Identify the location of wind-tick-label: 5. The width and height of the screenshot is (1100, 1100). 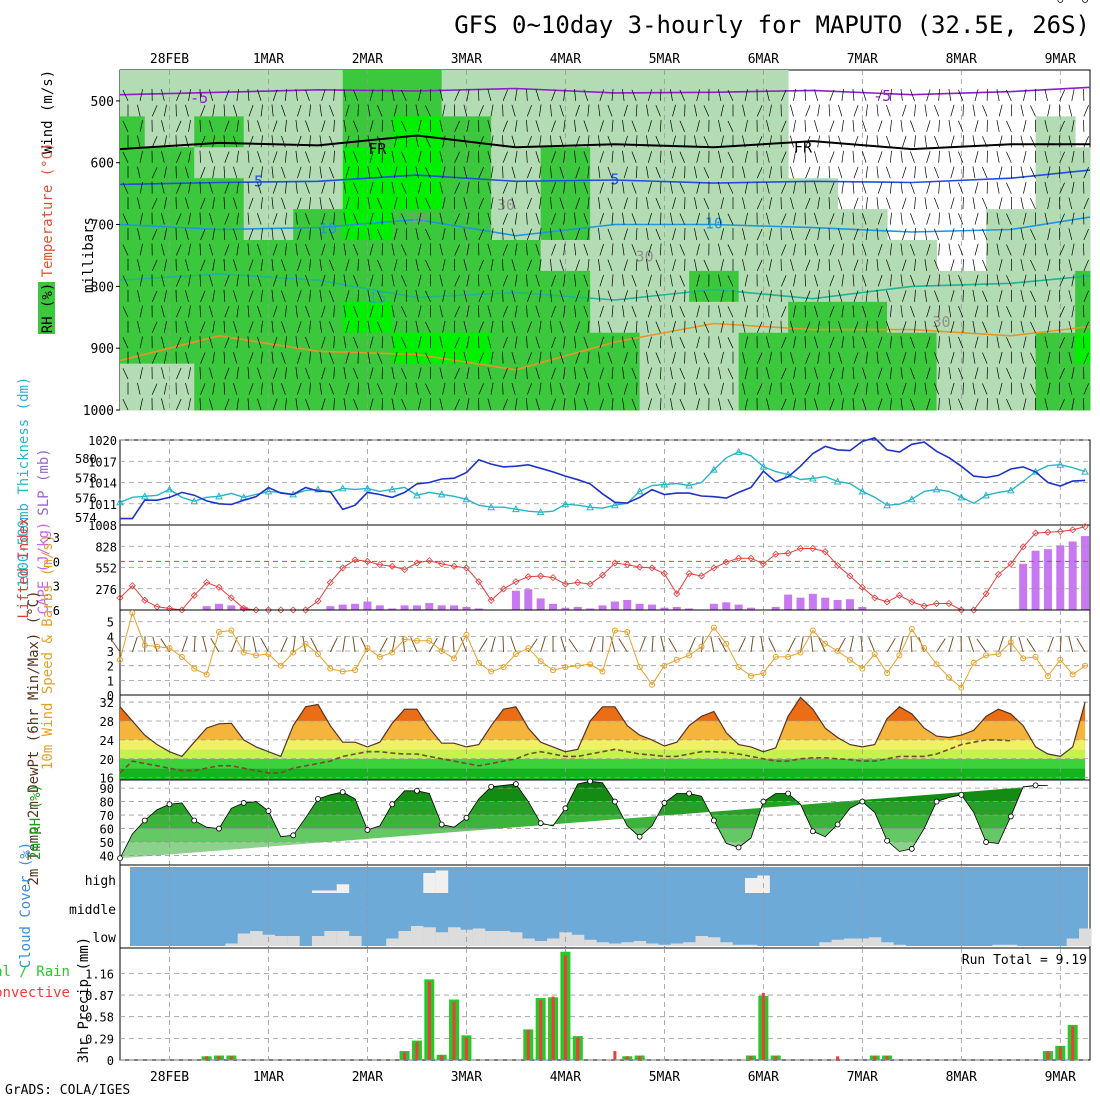
(110, 623).